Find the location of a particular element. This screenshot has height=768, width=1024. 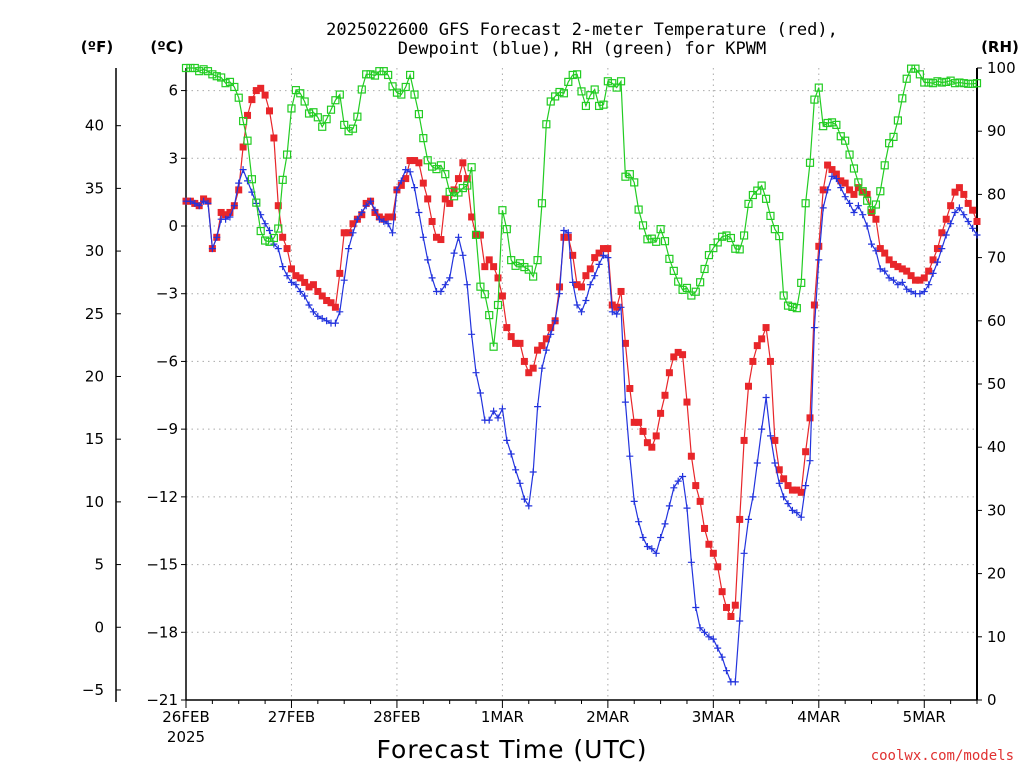

x-tick-sublabel: 2025 is located at coordinates (186, 737).